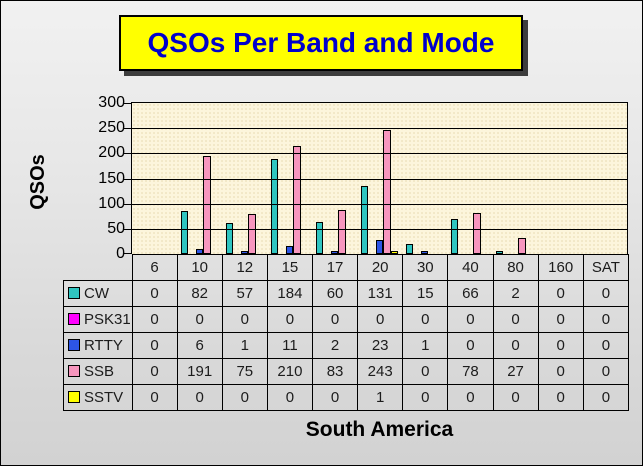 The height and width of the screenshot is (466, 643). Describe the element at coordinates (515, 397) in the screenshot. I see `value-cell-SSTV-80: 0` at that location.